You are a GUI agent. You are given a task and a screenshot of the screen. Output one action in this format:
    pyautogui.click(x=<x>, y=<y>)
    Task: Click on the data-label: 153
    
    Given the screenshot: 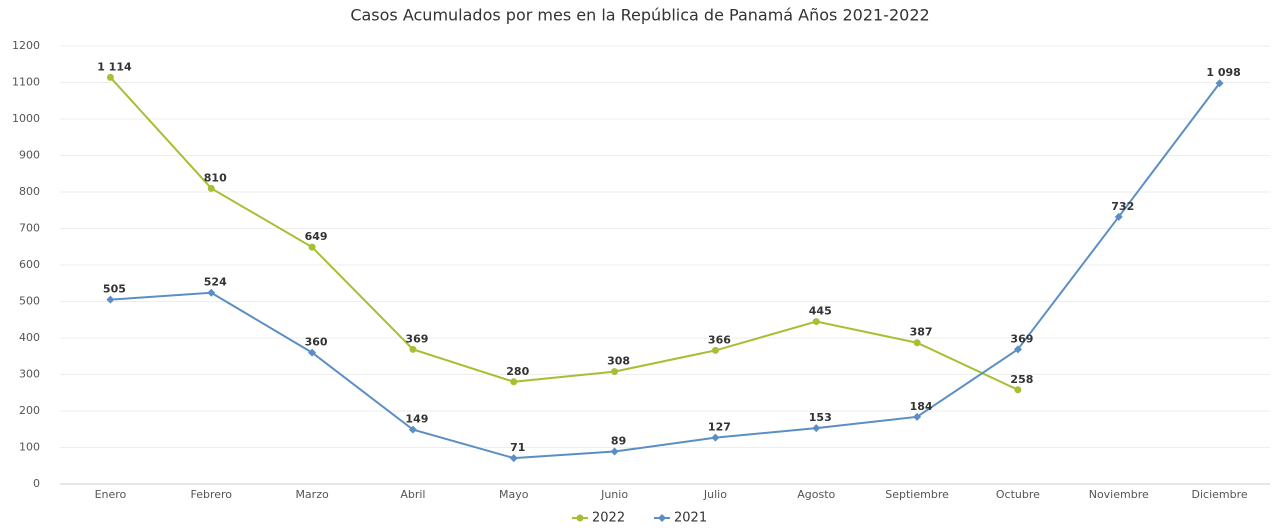 What is the action you would take?
    pyautogui.click(x=820, y=417)
    